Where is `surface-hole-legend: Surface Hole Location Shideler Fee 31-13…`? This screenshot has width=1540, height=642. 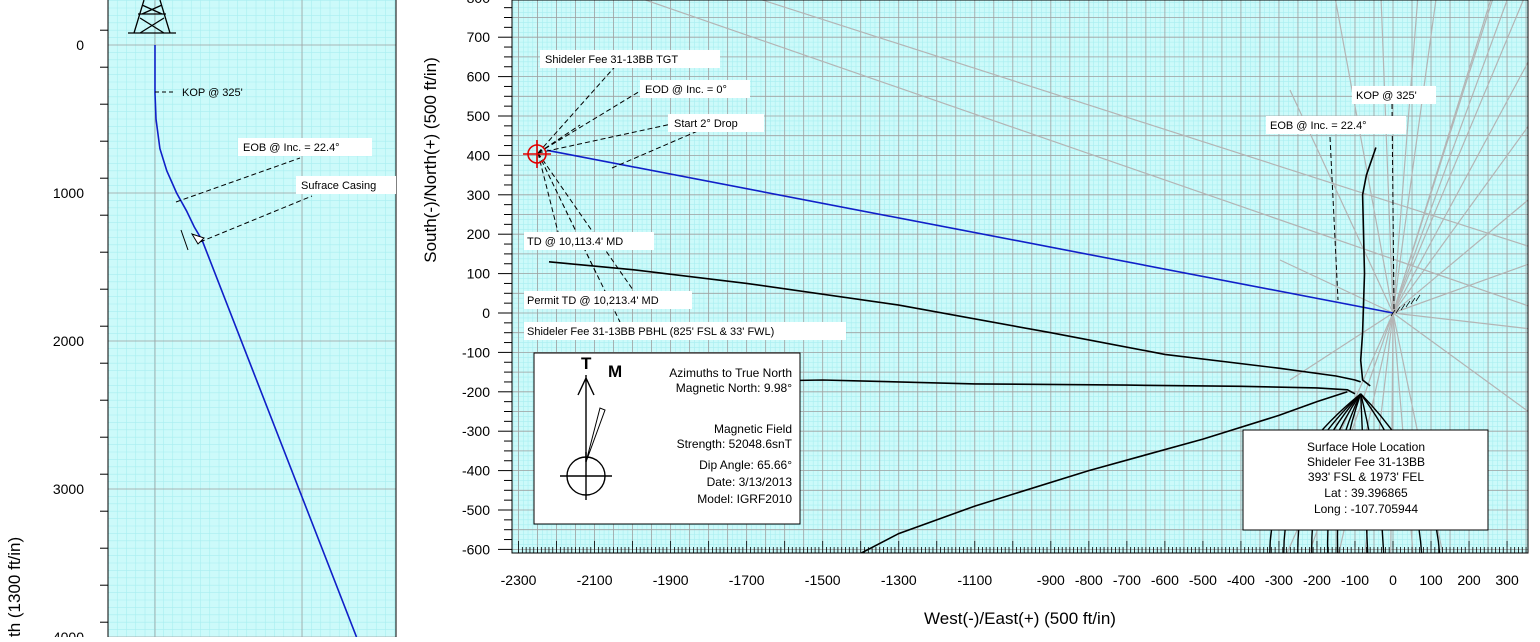
surface-hole-legend: Surface Hole Location Shideler Fee 31-13… is located at coordinates (1365, 480).